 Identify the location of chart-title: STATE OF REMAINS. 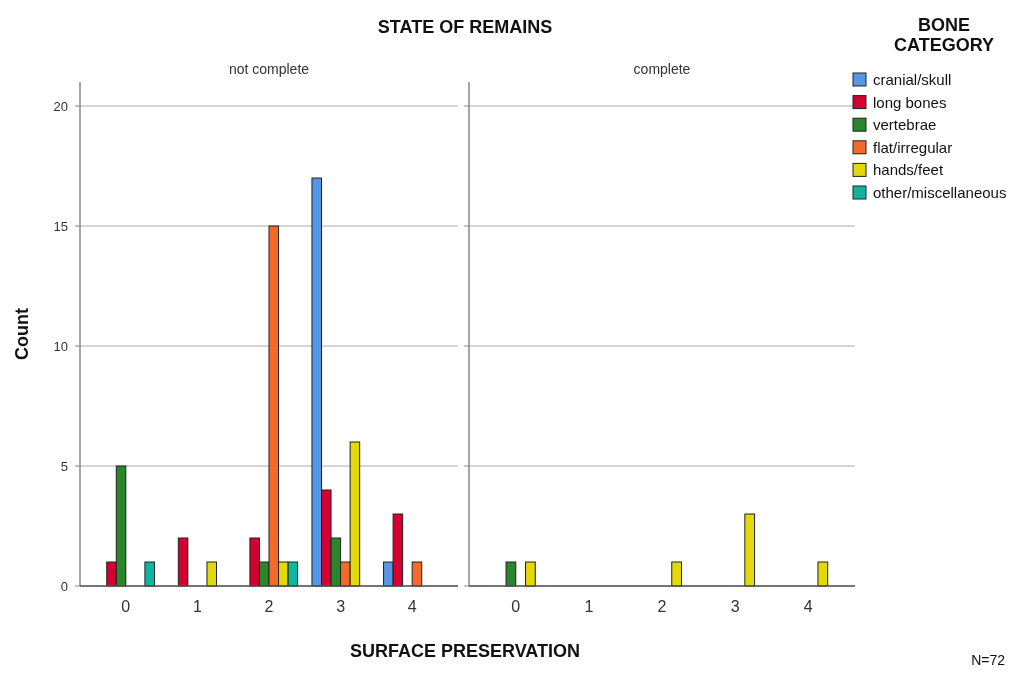
(465, 27).